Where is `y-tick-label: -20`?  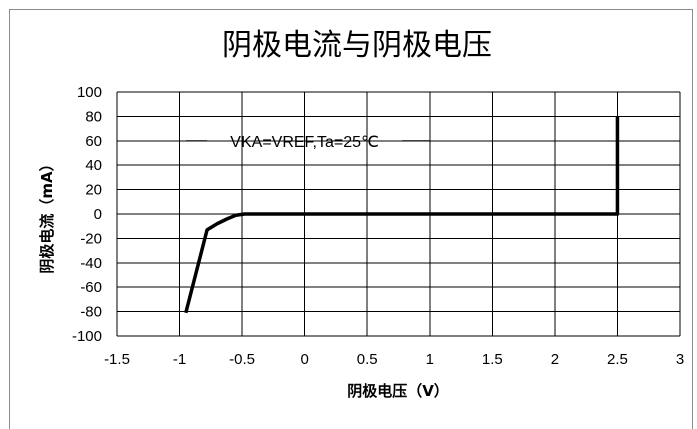
y-tick-label: -20 is located at coordinates (91, 238).